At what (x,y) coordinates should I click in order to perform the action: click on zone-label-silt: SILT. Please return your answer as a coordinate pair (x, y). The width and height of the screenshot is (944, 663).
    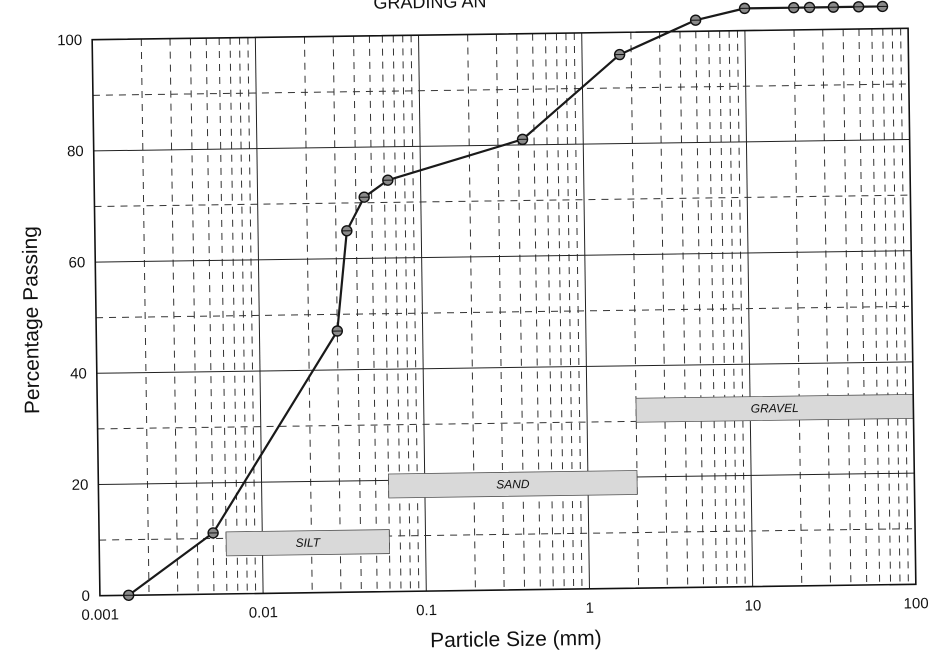
    Looking at the image, I should click on (308, 543).